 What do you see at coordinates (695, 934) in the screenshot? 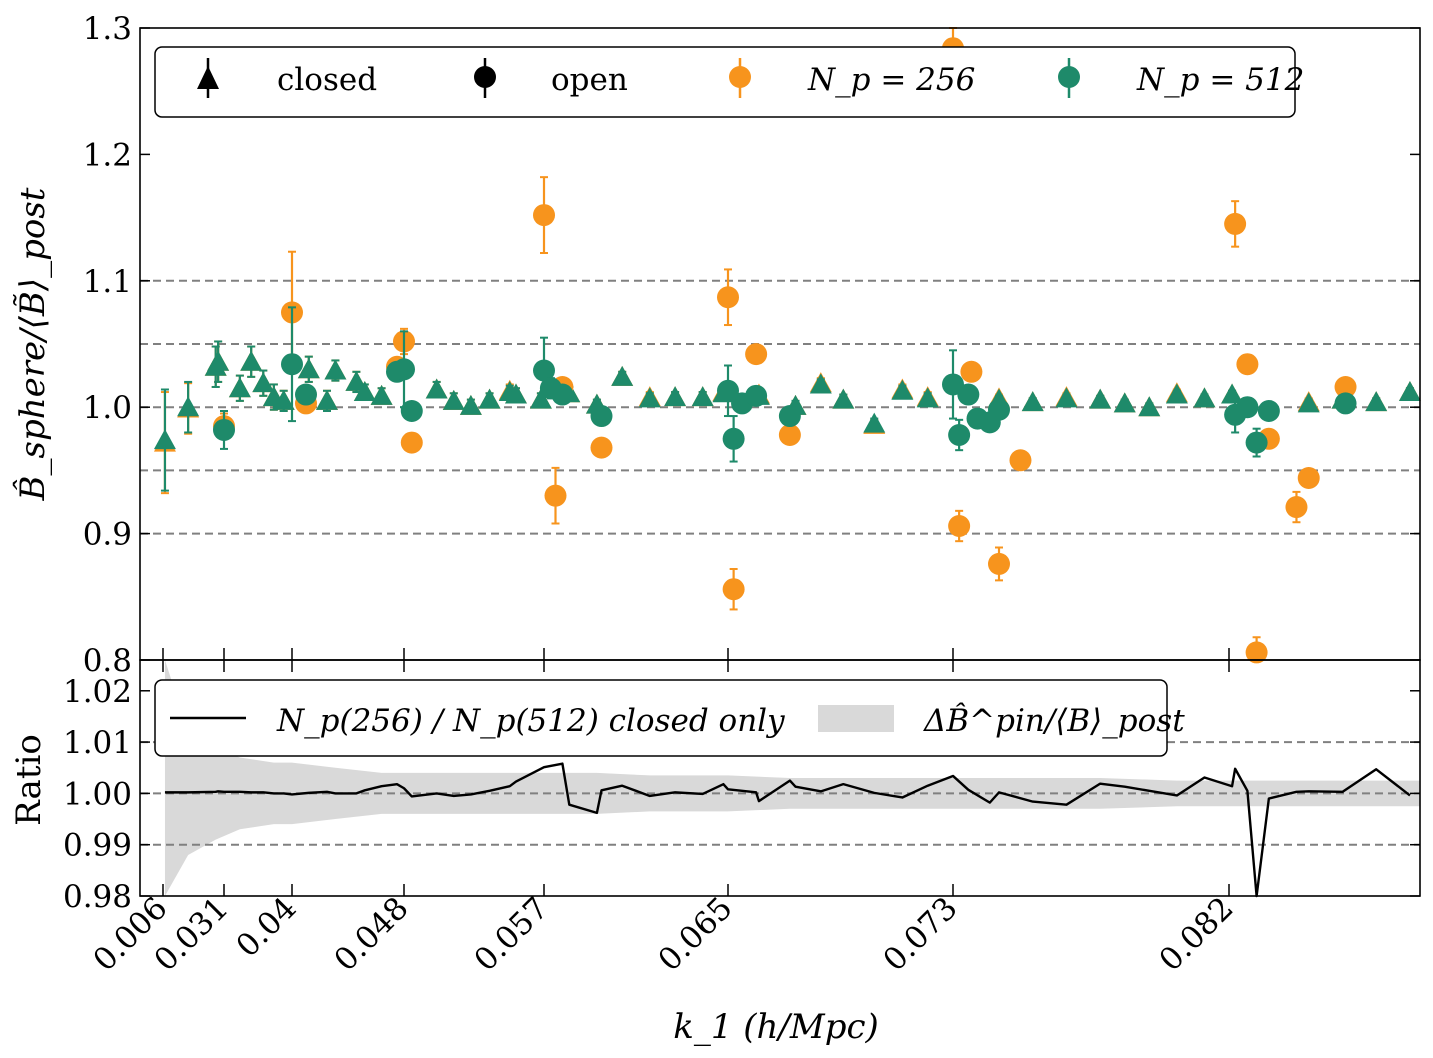
I see `x-tick-label: 0.065` at bounding box center [695, 934].